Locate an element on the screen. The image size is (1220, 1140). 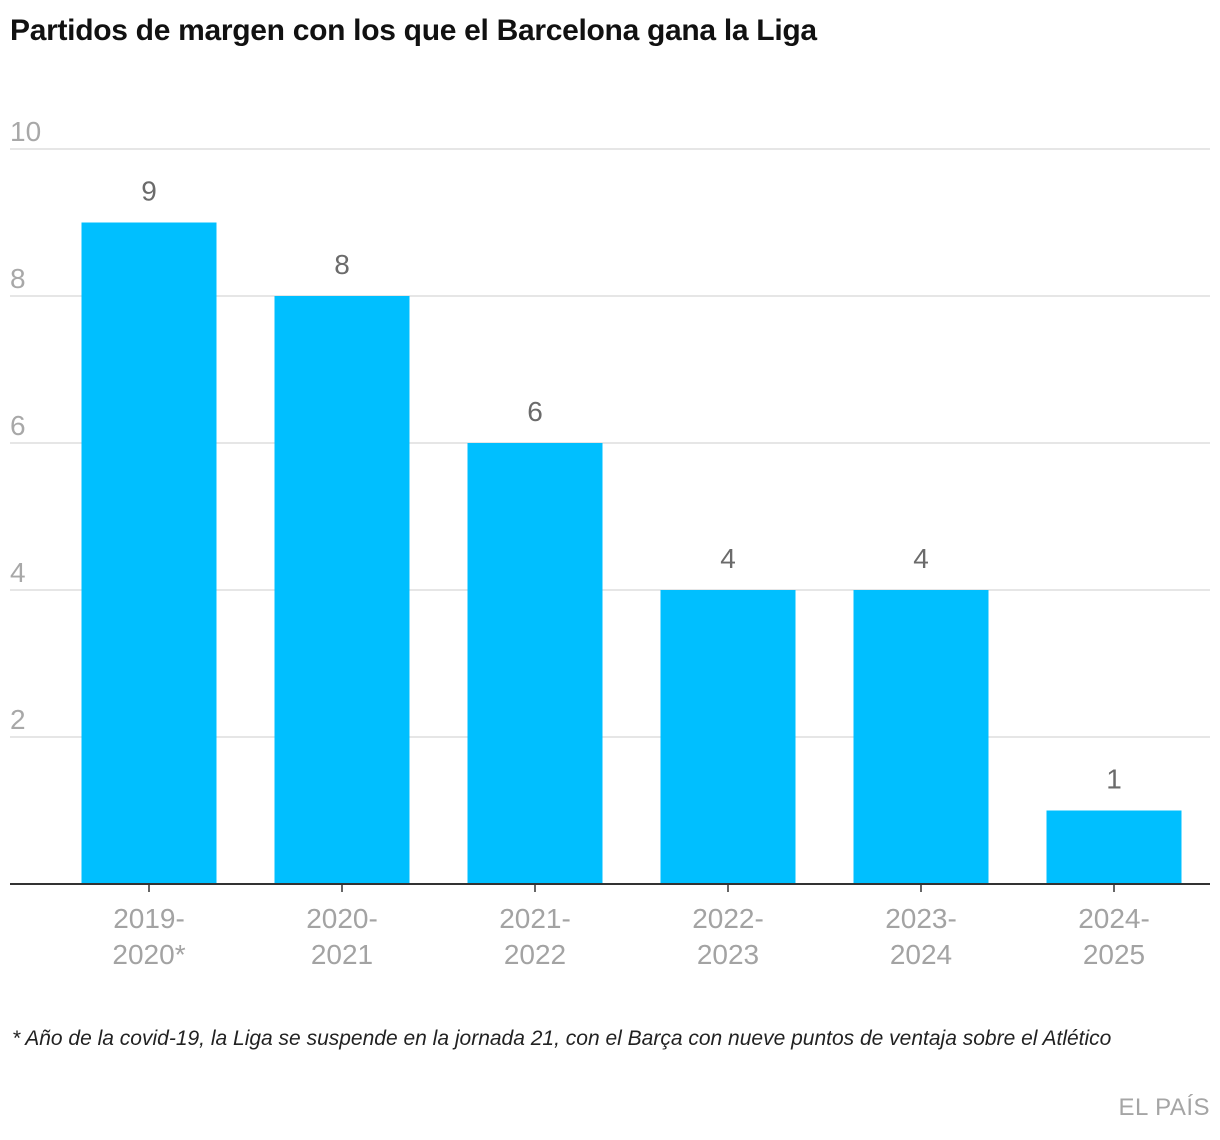
value-label-1: 8 is located at coordinates (342, 264).